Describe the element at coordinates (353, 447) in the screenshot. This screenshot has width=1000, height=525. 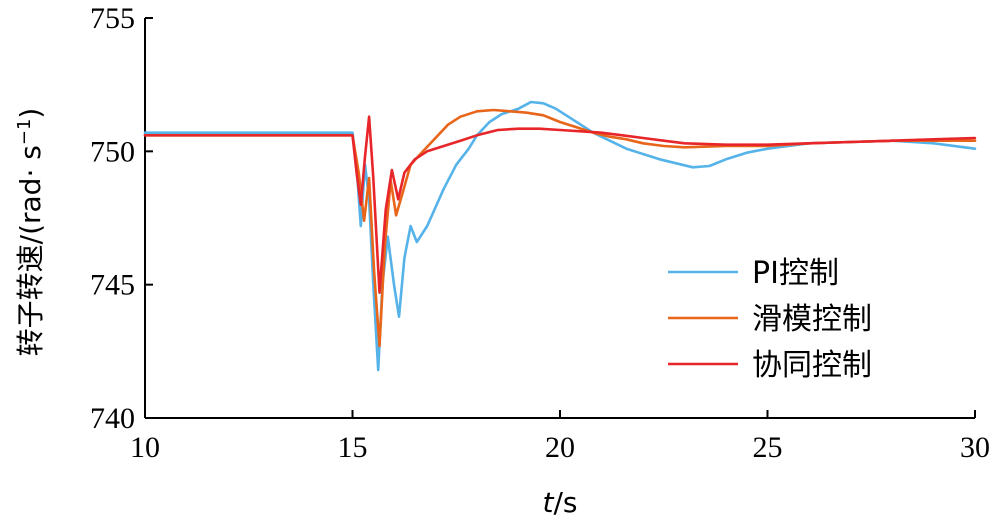
I see `x-tick-label: 15` at that location.